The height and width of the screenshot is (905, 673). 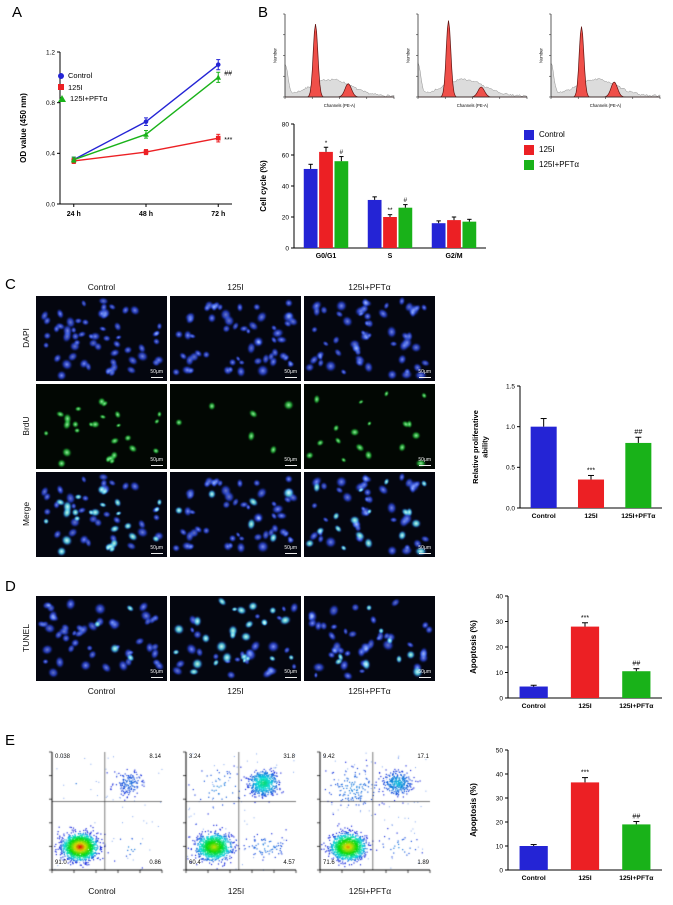 What do you see at coordinates (236, 891) in the screenshot?
I see `scatter-label-125i: 125I` at bounding box center [236, 891].